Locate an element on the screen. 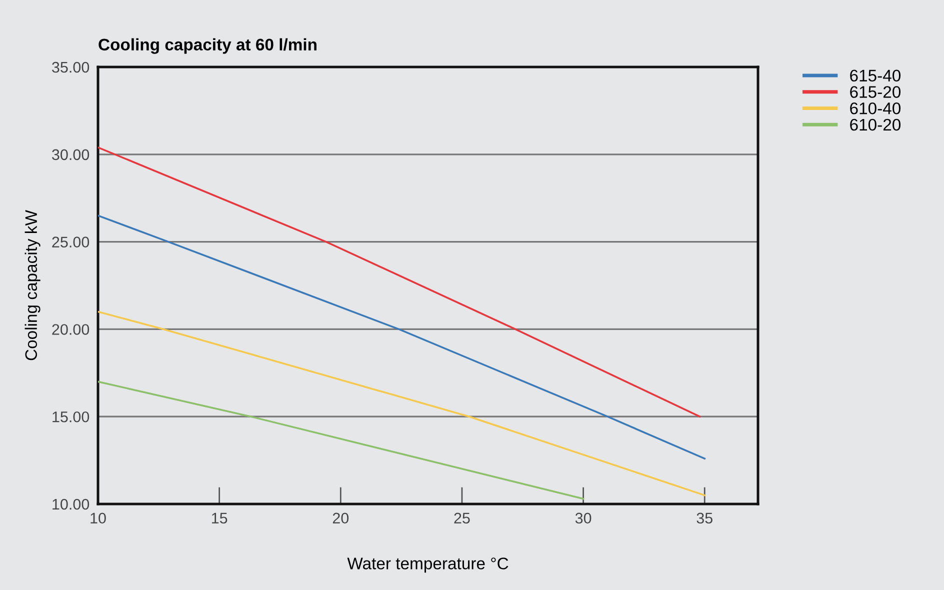  y-tick-label: 10.00 is located at coordinates (71, 504).